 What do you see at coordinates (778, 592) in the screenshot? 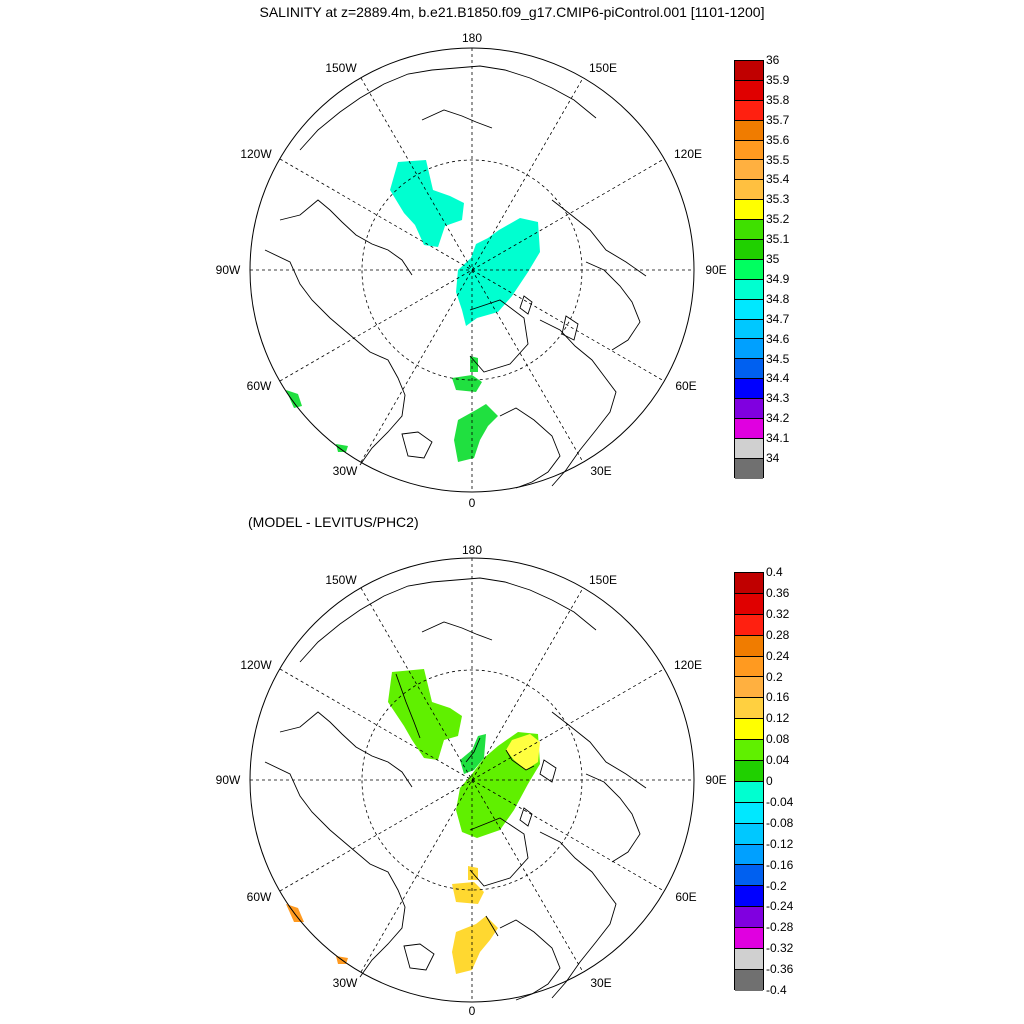
I see `colorbar-label: 0.36` at bounding box center [778, 592].